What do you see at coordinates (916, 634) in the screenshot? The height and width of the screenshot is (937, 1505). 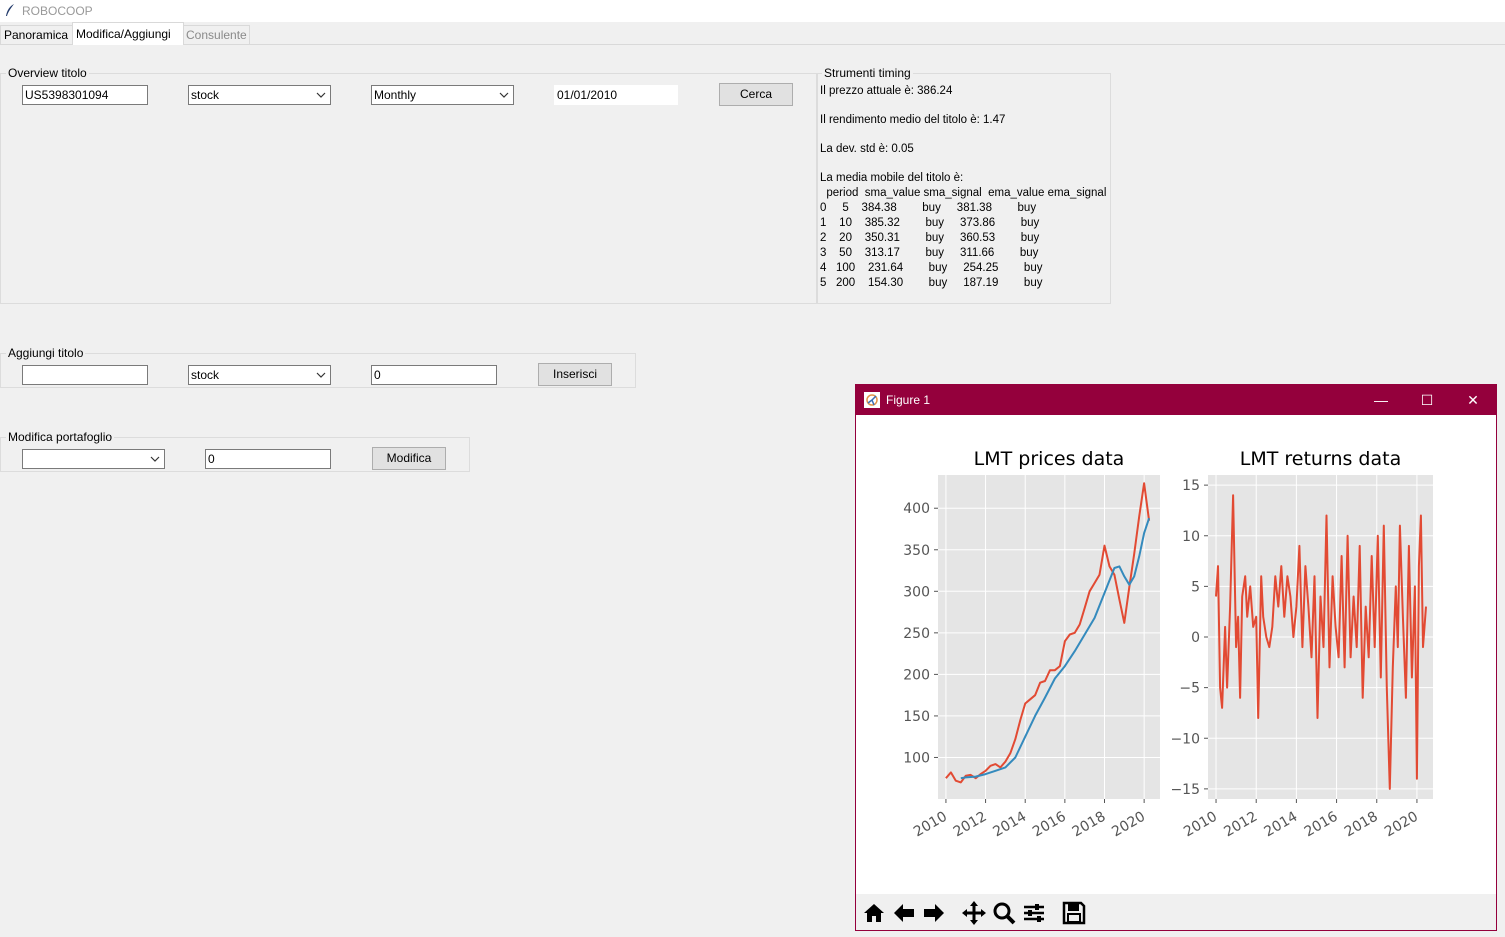 I see `y-tick-label: 250` at bounding box center [916, 634].